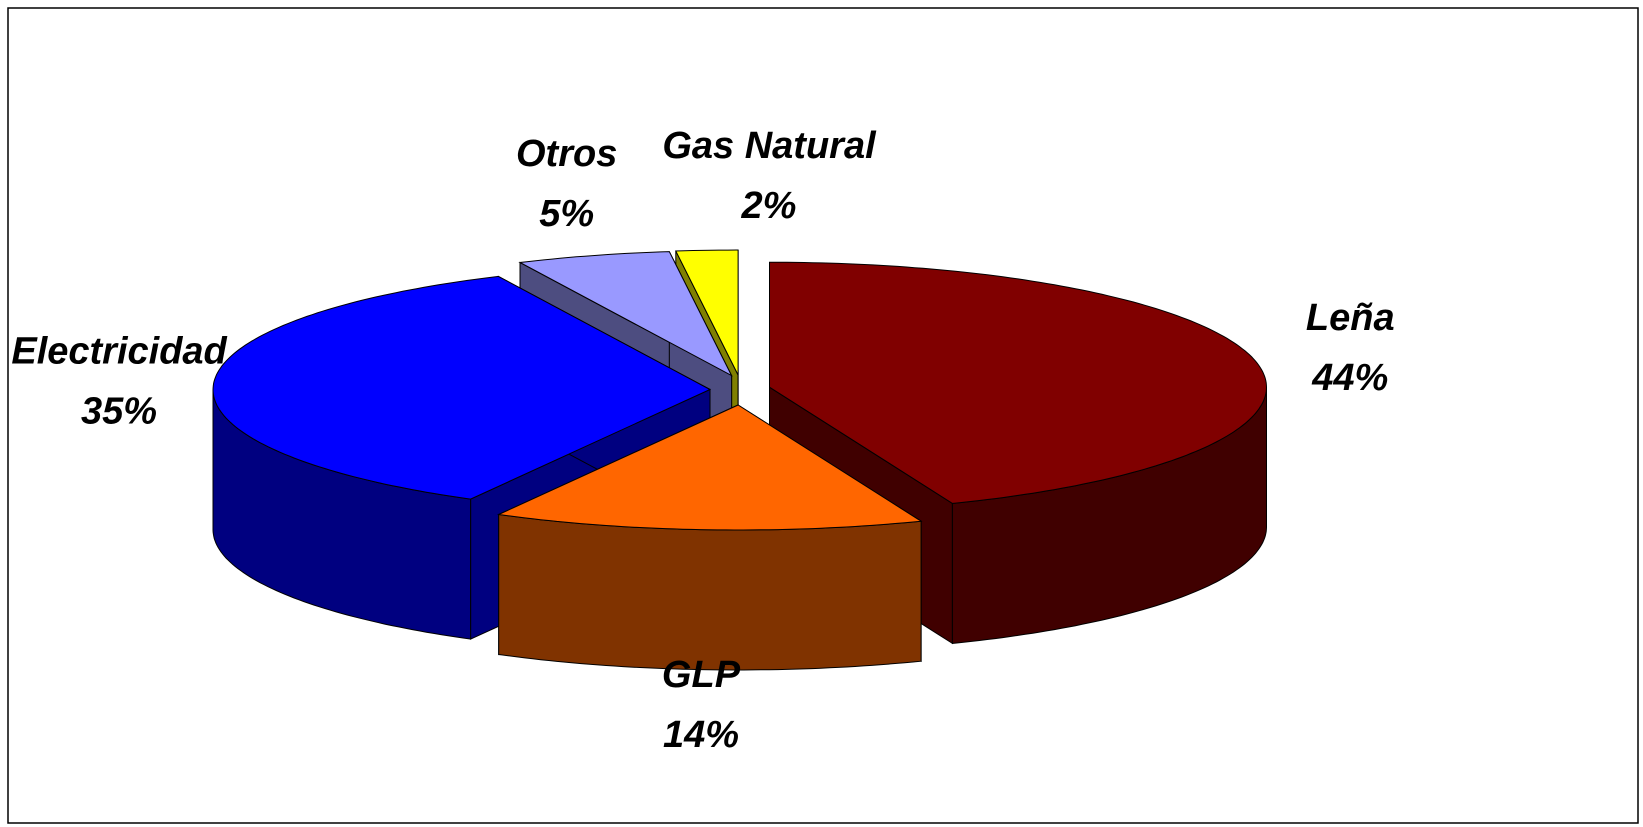 This screenshot has height=827, width=1643. Describe the element at coordinates (119, 411) in the screenshot. I see `slice-value-label: 35%` at that location.